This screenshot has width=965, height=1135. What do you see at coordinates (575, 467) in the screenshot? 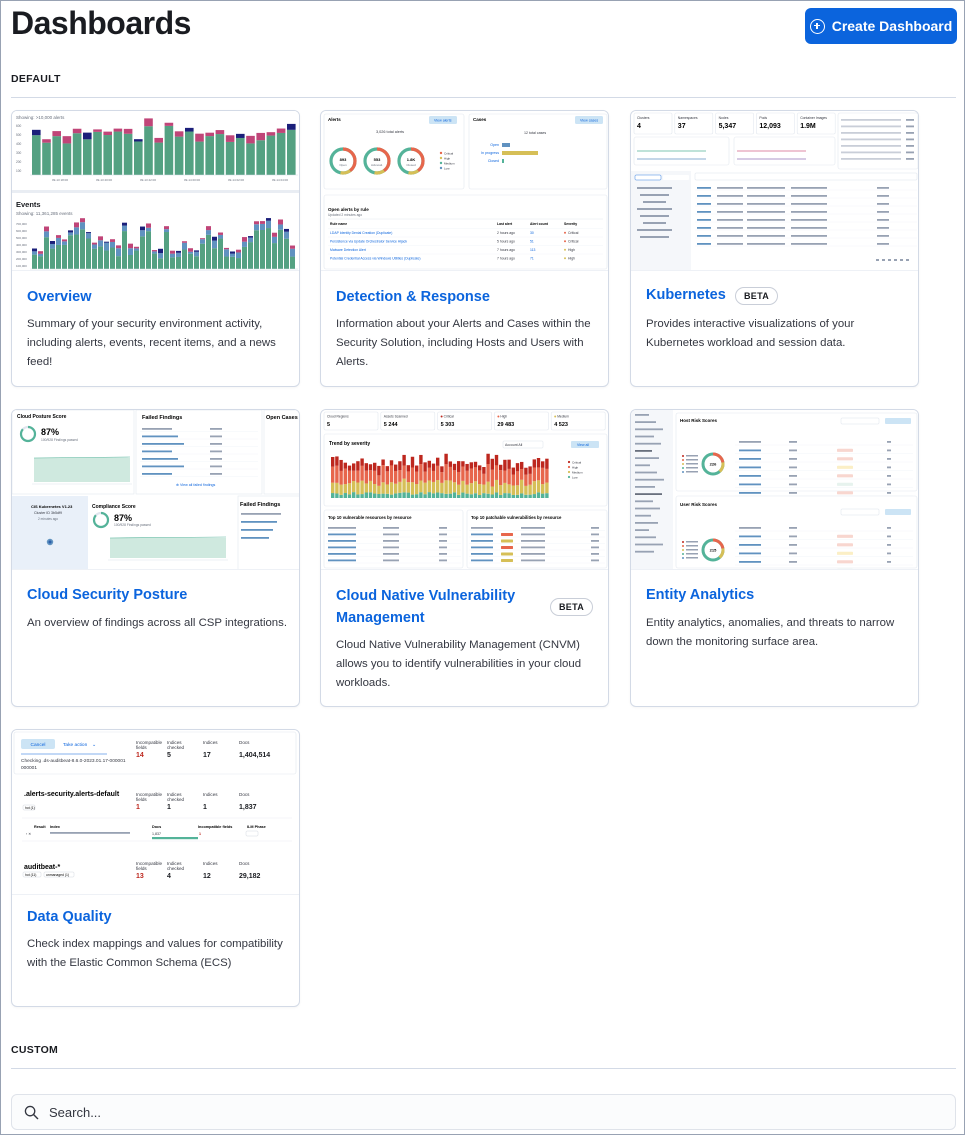
I see `svg-text: High` at bounding box center [575, 467].